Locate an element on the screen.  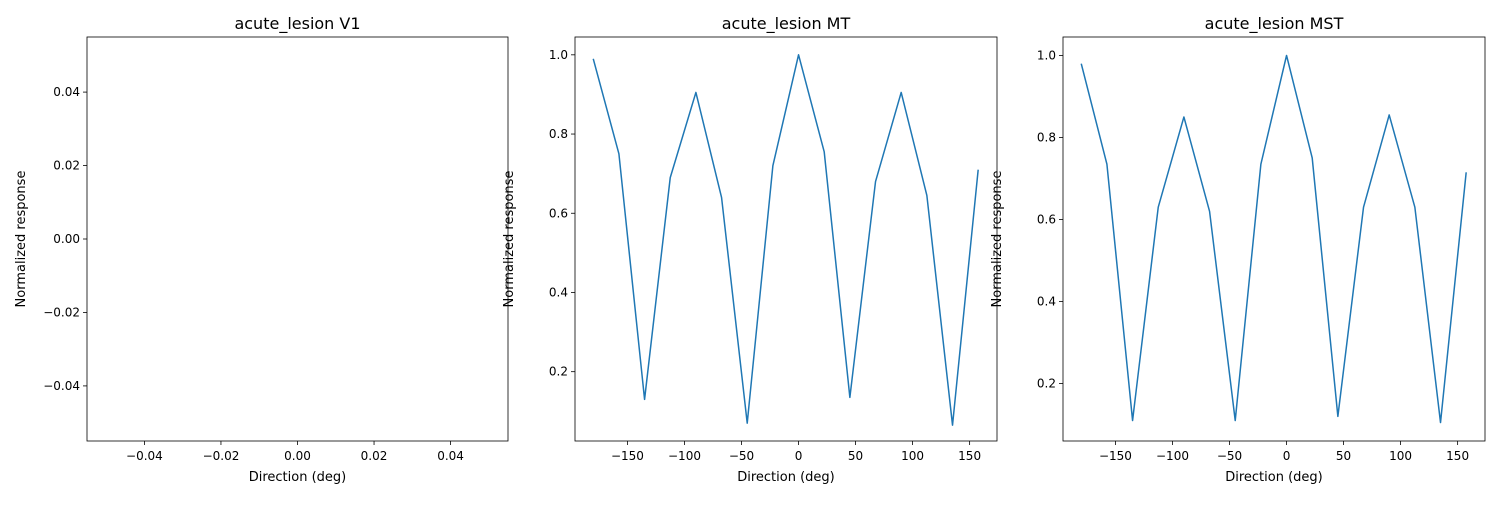
x-tick-label-v1: −0.04 is located at coordinates (144, 456).